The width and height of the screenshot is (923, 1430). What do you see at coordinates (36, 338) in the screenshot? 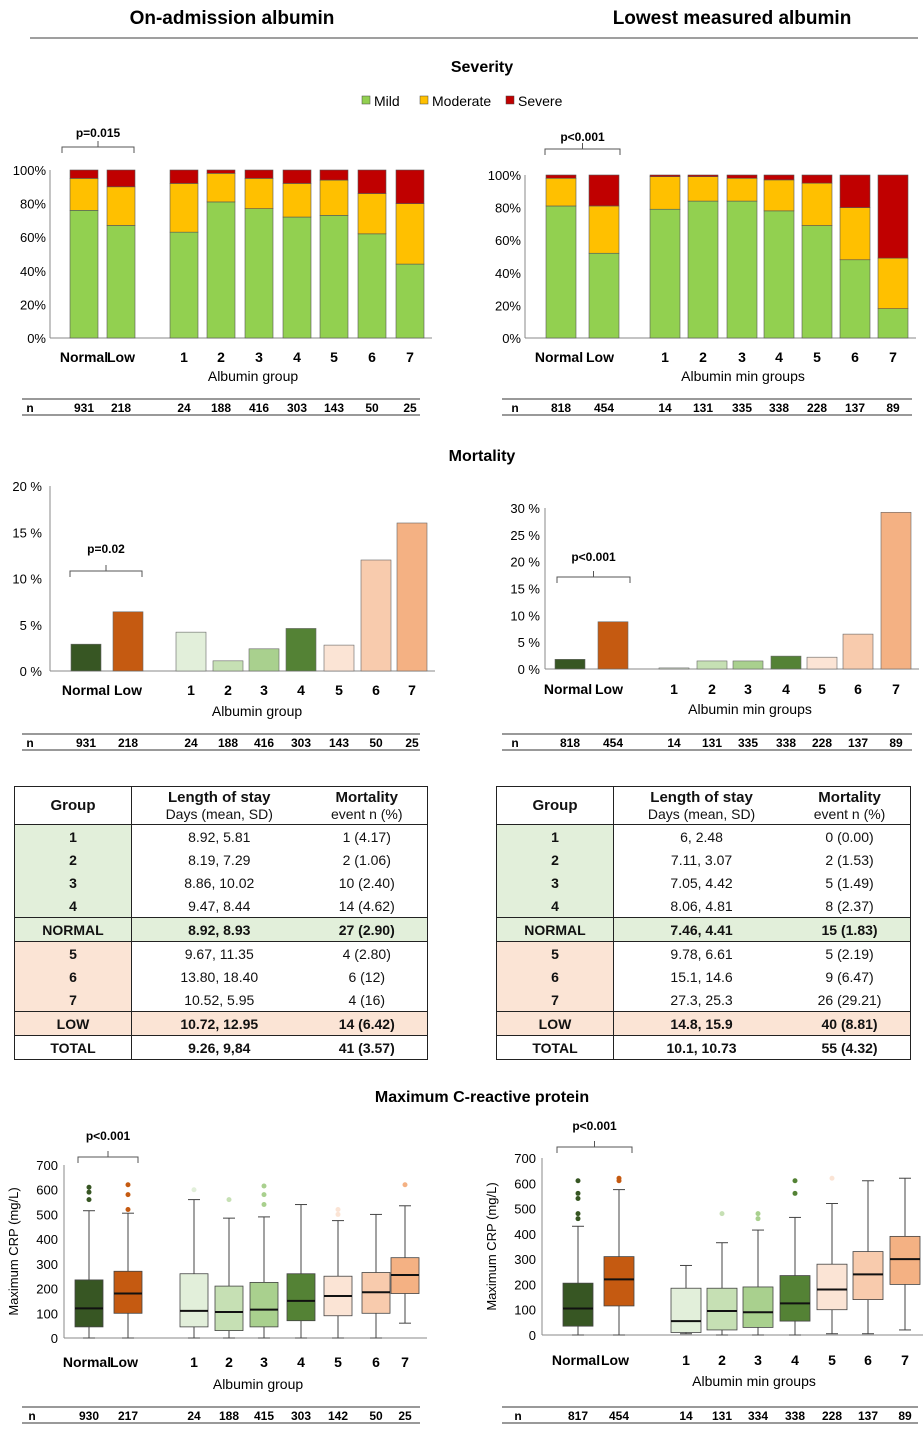
I see `y-tick-label: 0%` at bounding box center [36, 338].